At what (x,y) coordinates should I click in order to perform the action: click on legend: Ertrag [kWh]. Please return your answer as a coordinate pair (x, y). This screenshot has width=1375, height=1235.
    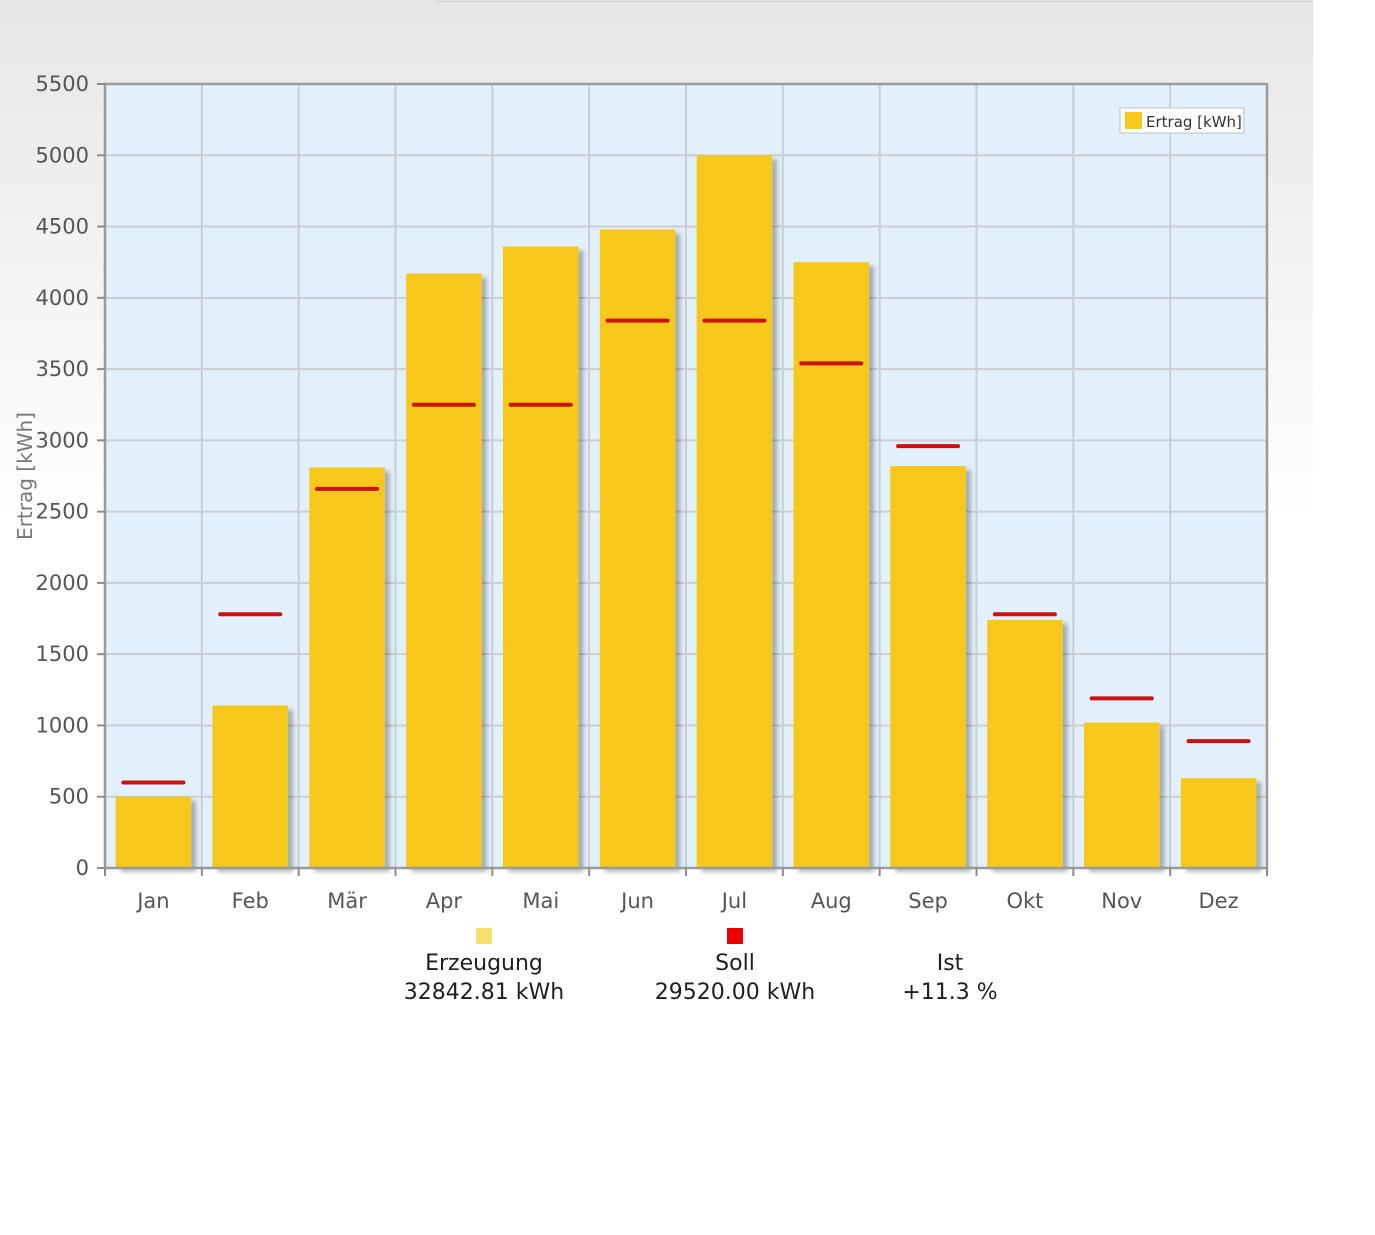
    Looking at the image, I should click on (1182, 120).